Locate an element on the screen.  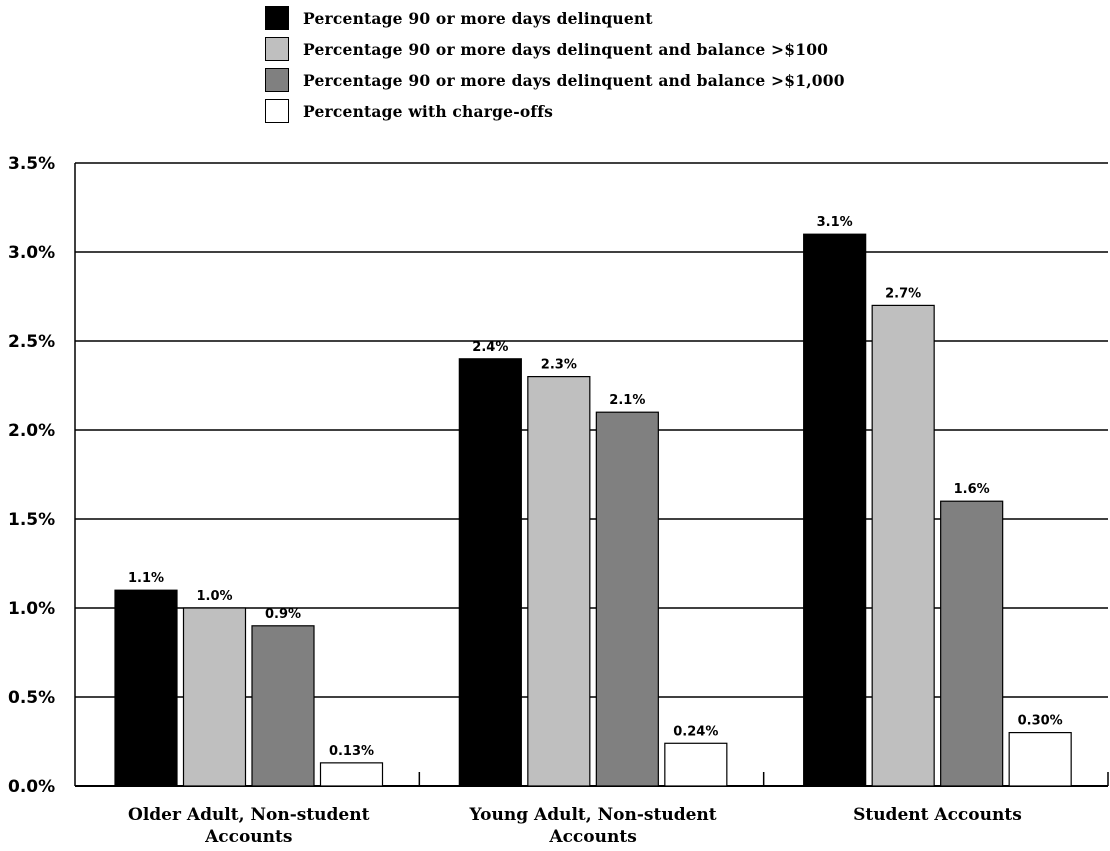
data-label: 0.9% is located at coordinates (283, 614).